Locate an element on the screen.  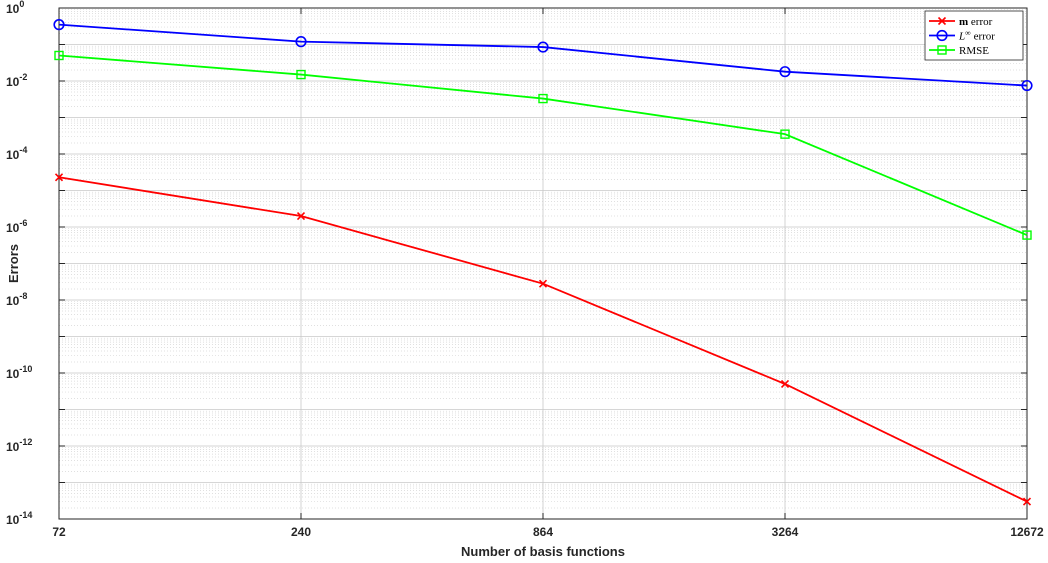
x-tick-label: 240 is located at coordinates (301, 532).